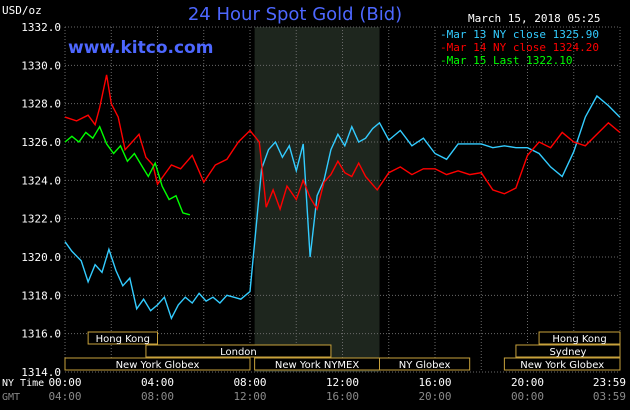 The image size is (630, 410). I want to click on session-label: Sydney, so click(567, 352).